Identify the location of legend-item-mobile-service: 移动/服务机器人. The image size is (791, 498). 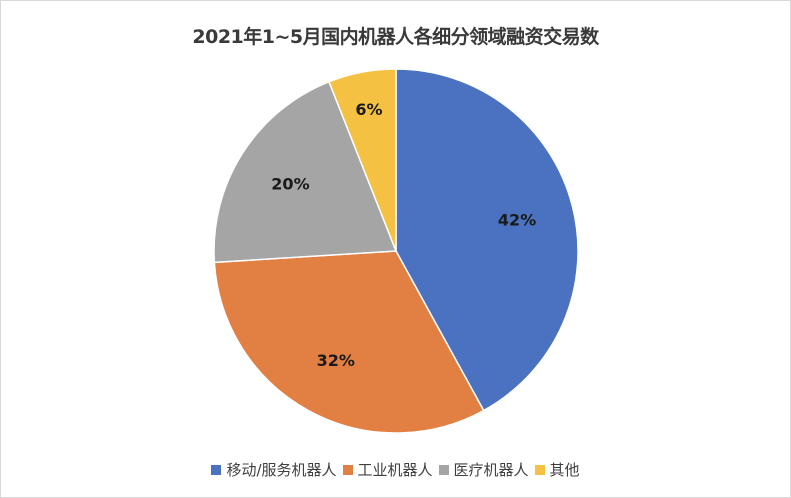
(274, 469).